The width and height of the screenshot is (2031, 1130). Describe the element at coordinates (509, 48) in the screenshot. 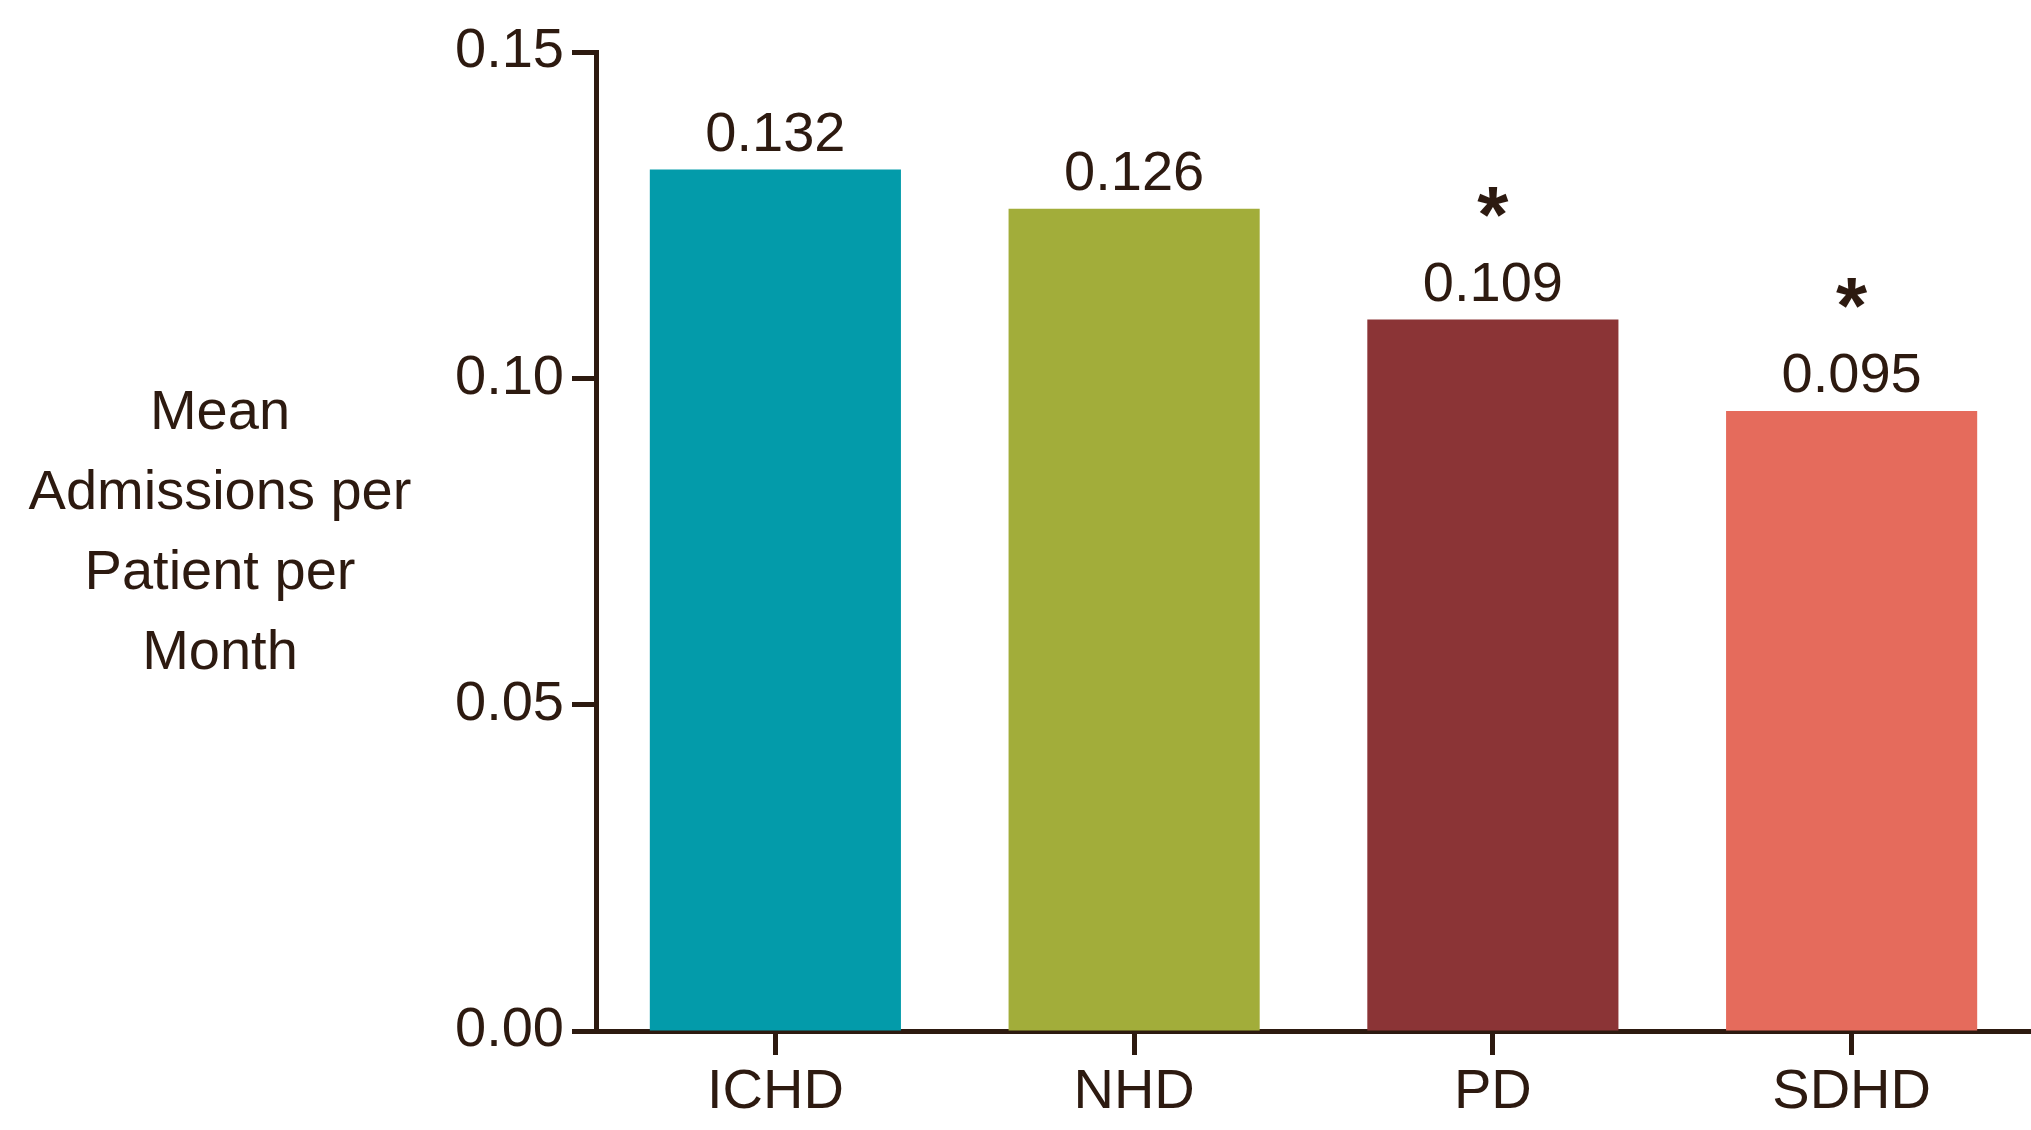

I see `y-tick-label: 0.15` at that location.